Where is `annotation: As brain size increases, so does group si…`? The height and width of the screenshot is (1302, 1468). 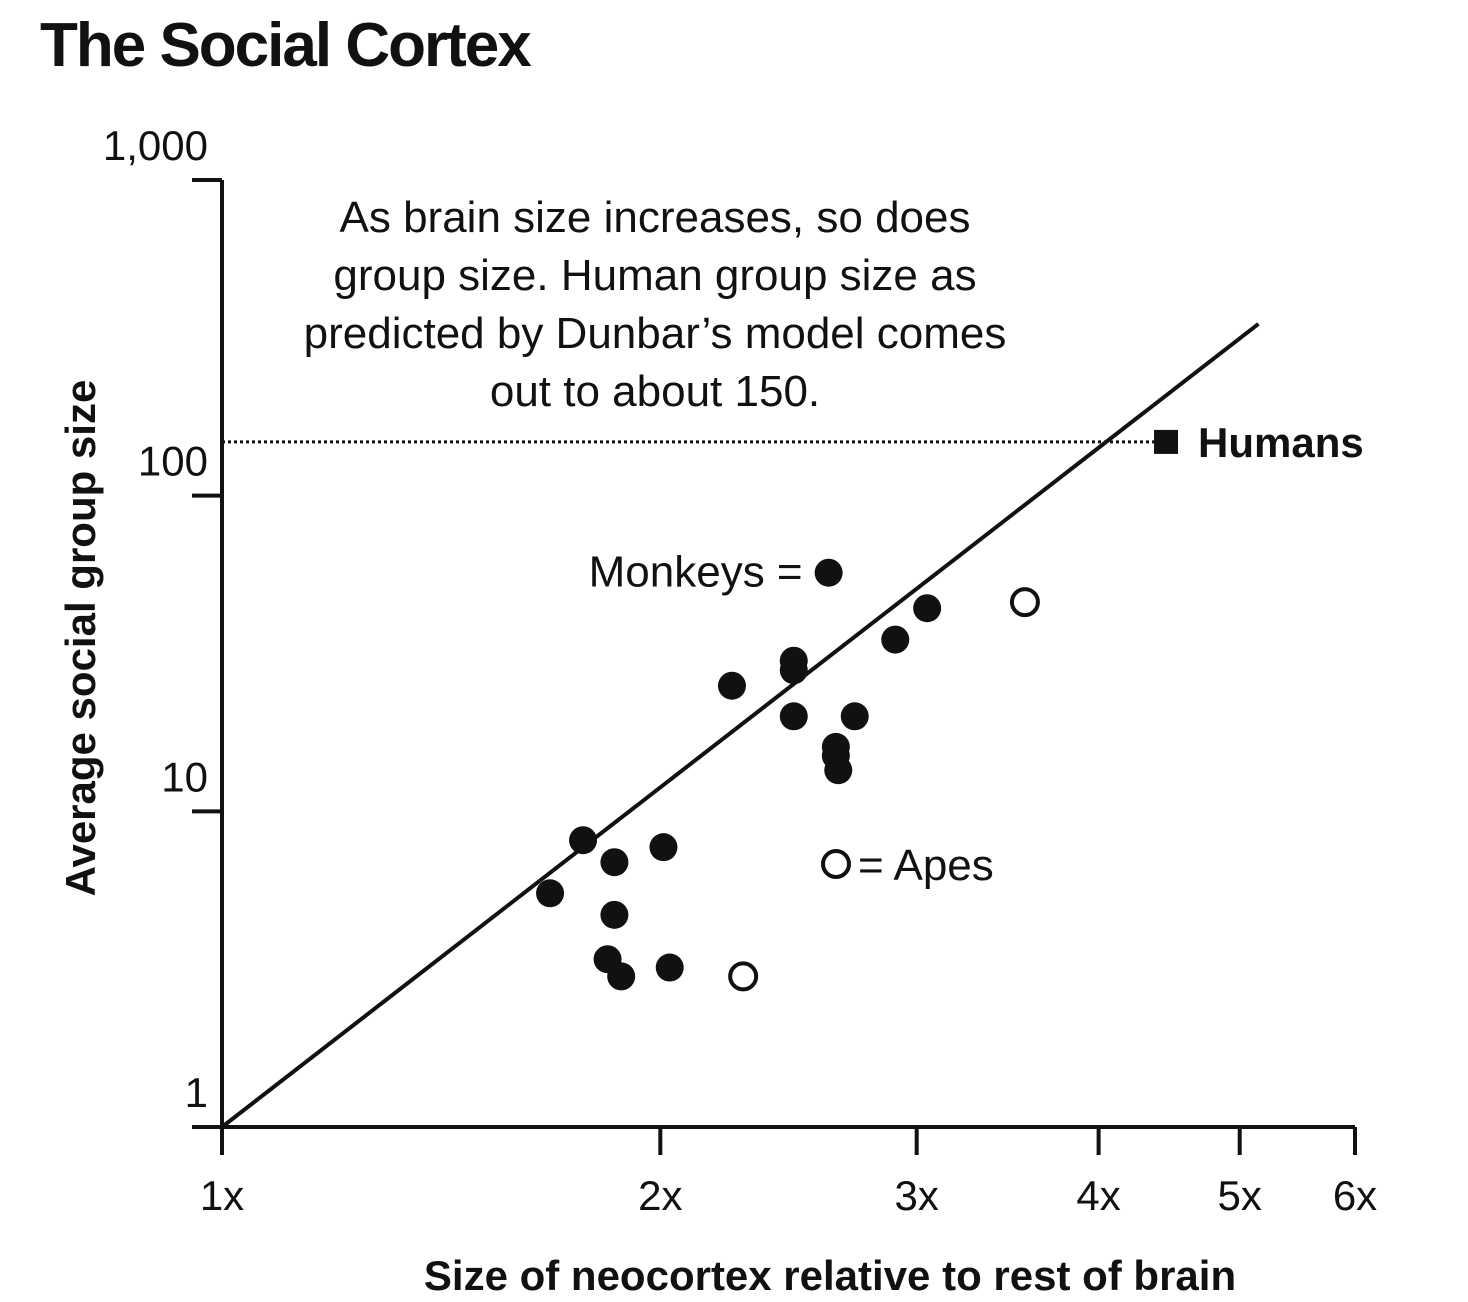
annotation: As brain size increases, so does group si… is located at coordinates (655, 304).